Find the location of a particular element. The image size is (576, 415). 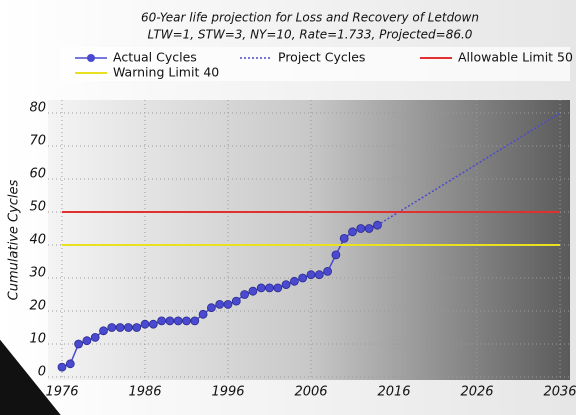

x-tick-label: 2036 is located at coordinates (559, 392).